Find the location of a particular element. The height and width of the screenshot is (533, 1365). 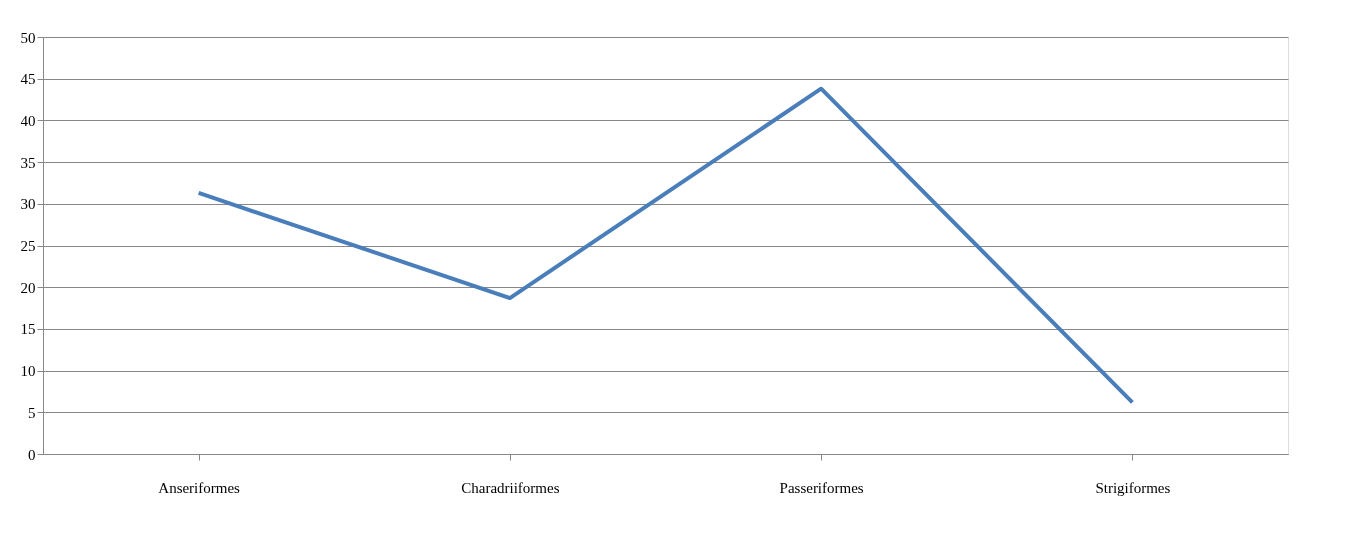

y-tick-label: 35 is located at coordinates (28, 162).